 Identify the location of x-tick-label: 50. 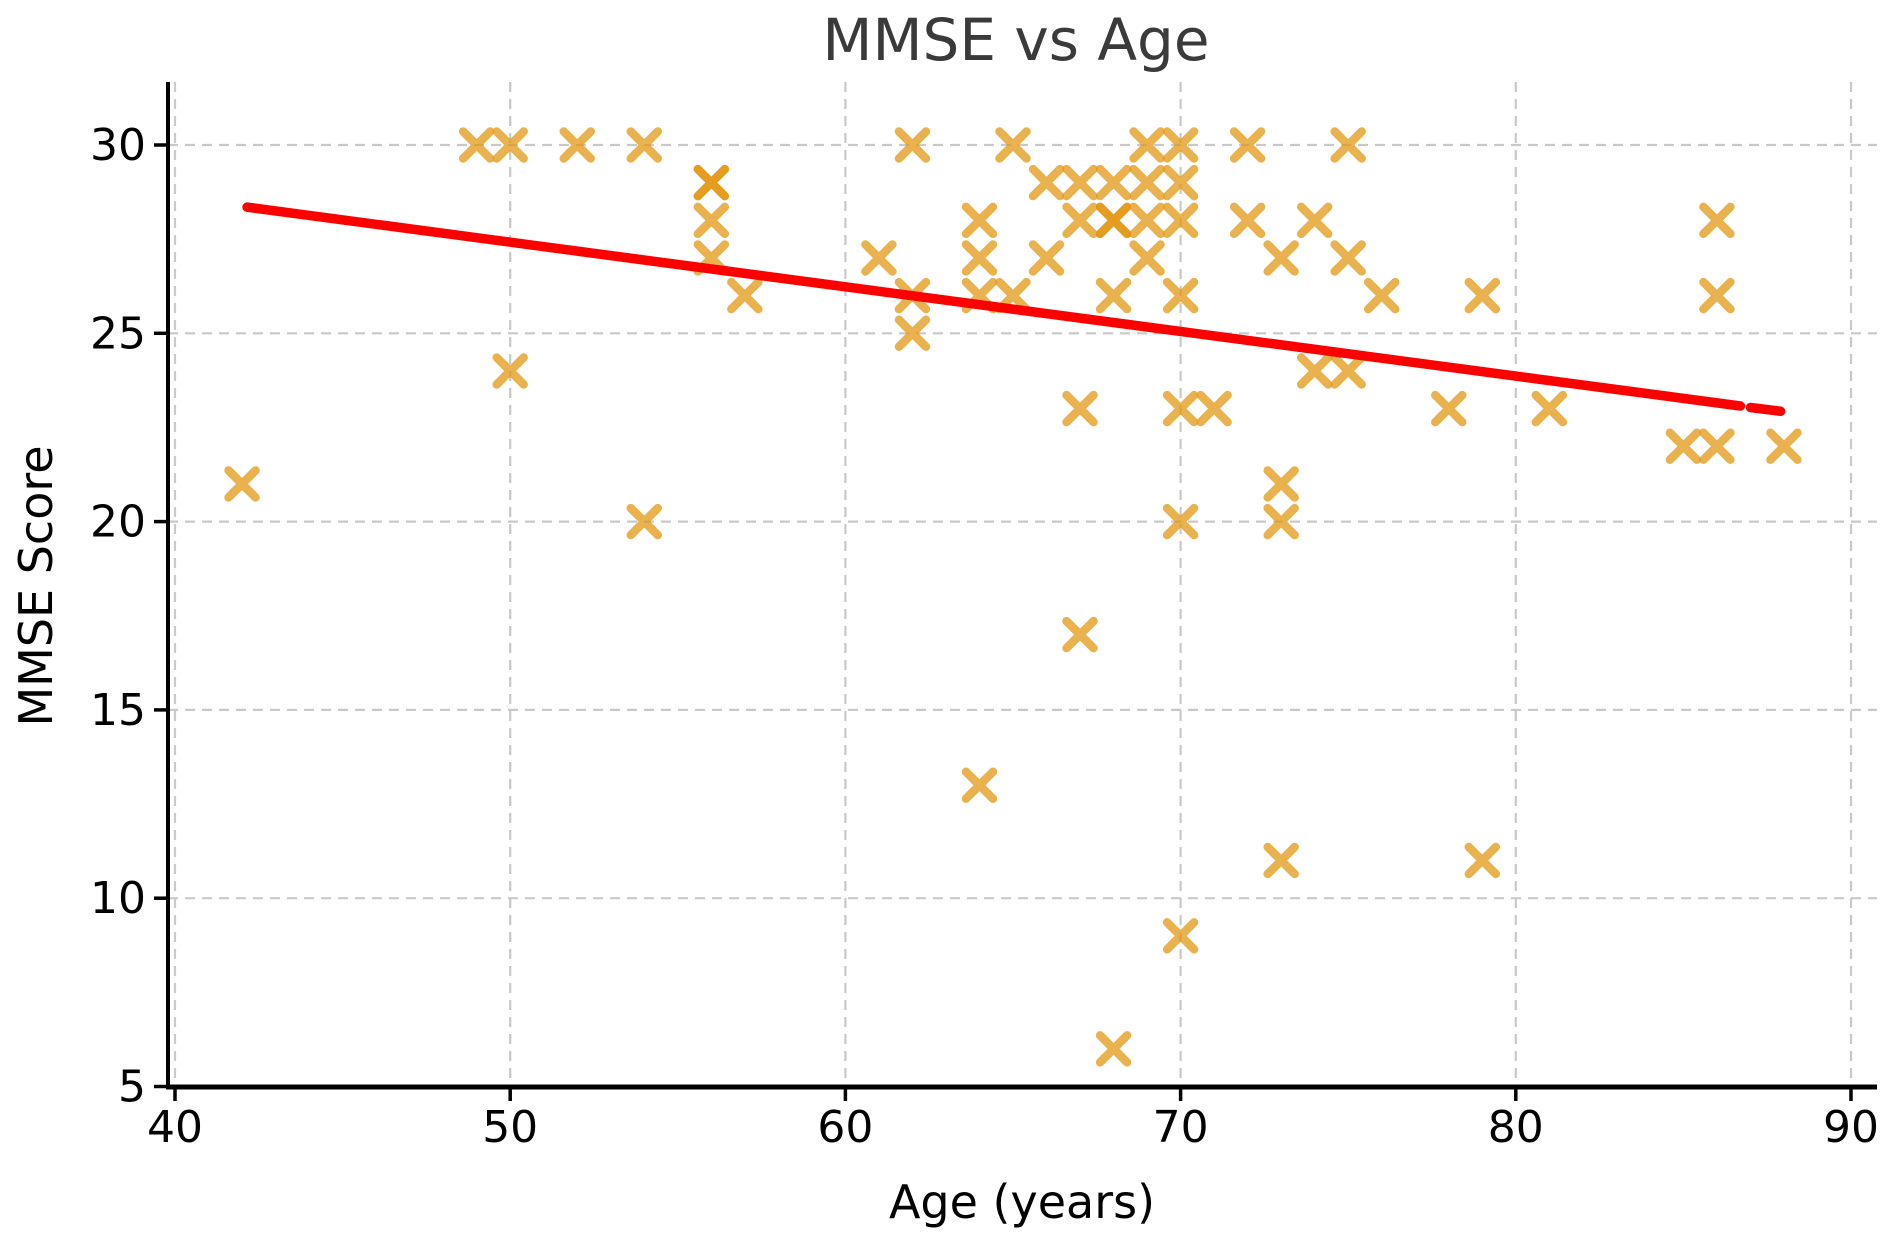
(510, 1127).